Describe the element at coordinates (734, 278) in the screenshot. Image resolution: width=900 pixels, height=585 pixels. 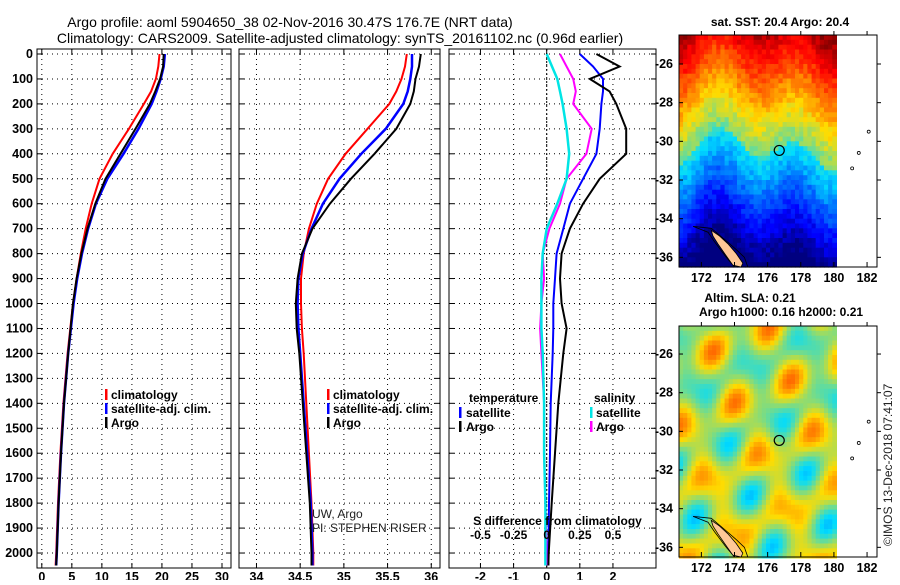
I see `lon-tick-label: 174` at that location.